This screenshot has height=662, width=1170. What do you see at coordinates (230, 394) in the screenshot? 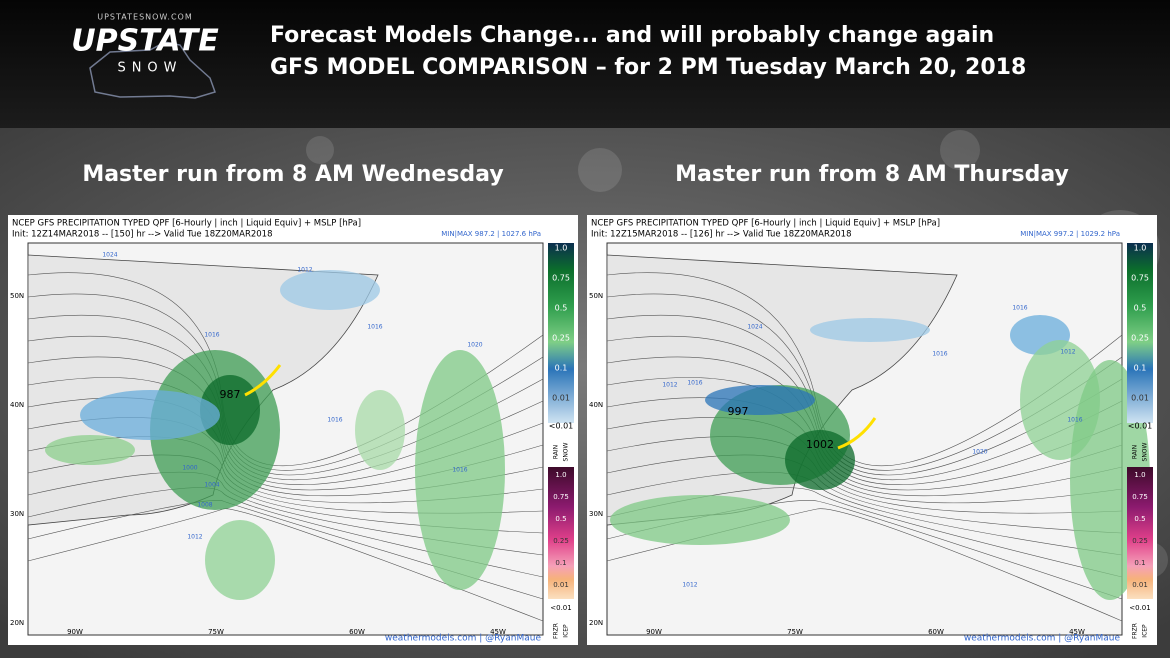
I see `low-label: 987` at bounding box center [230, 394].